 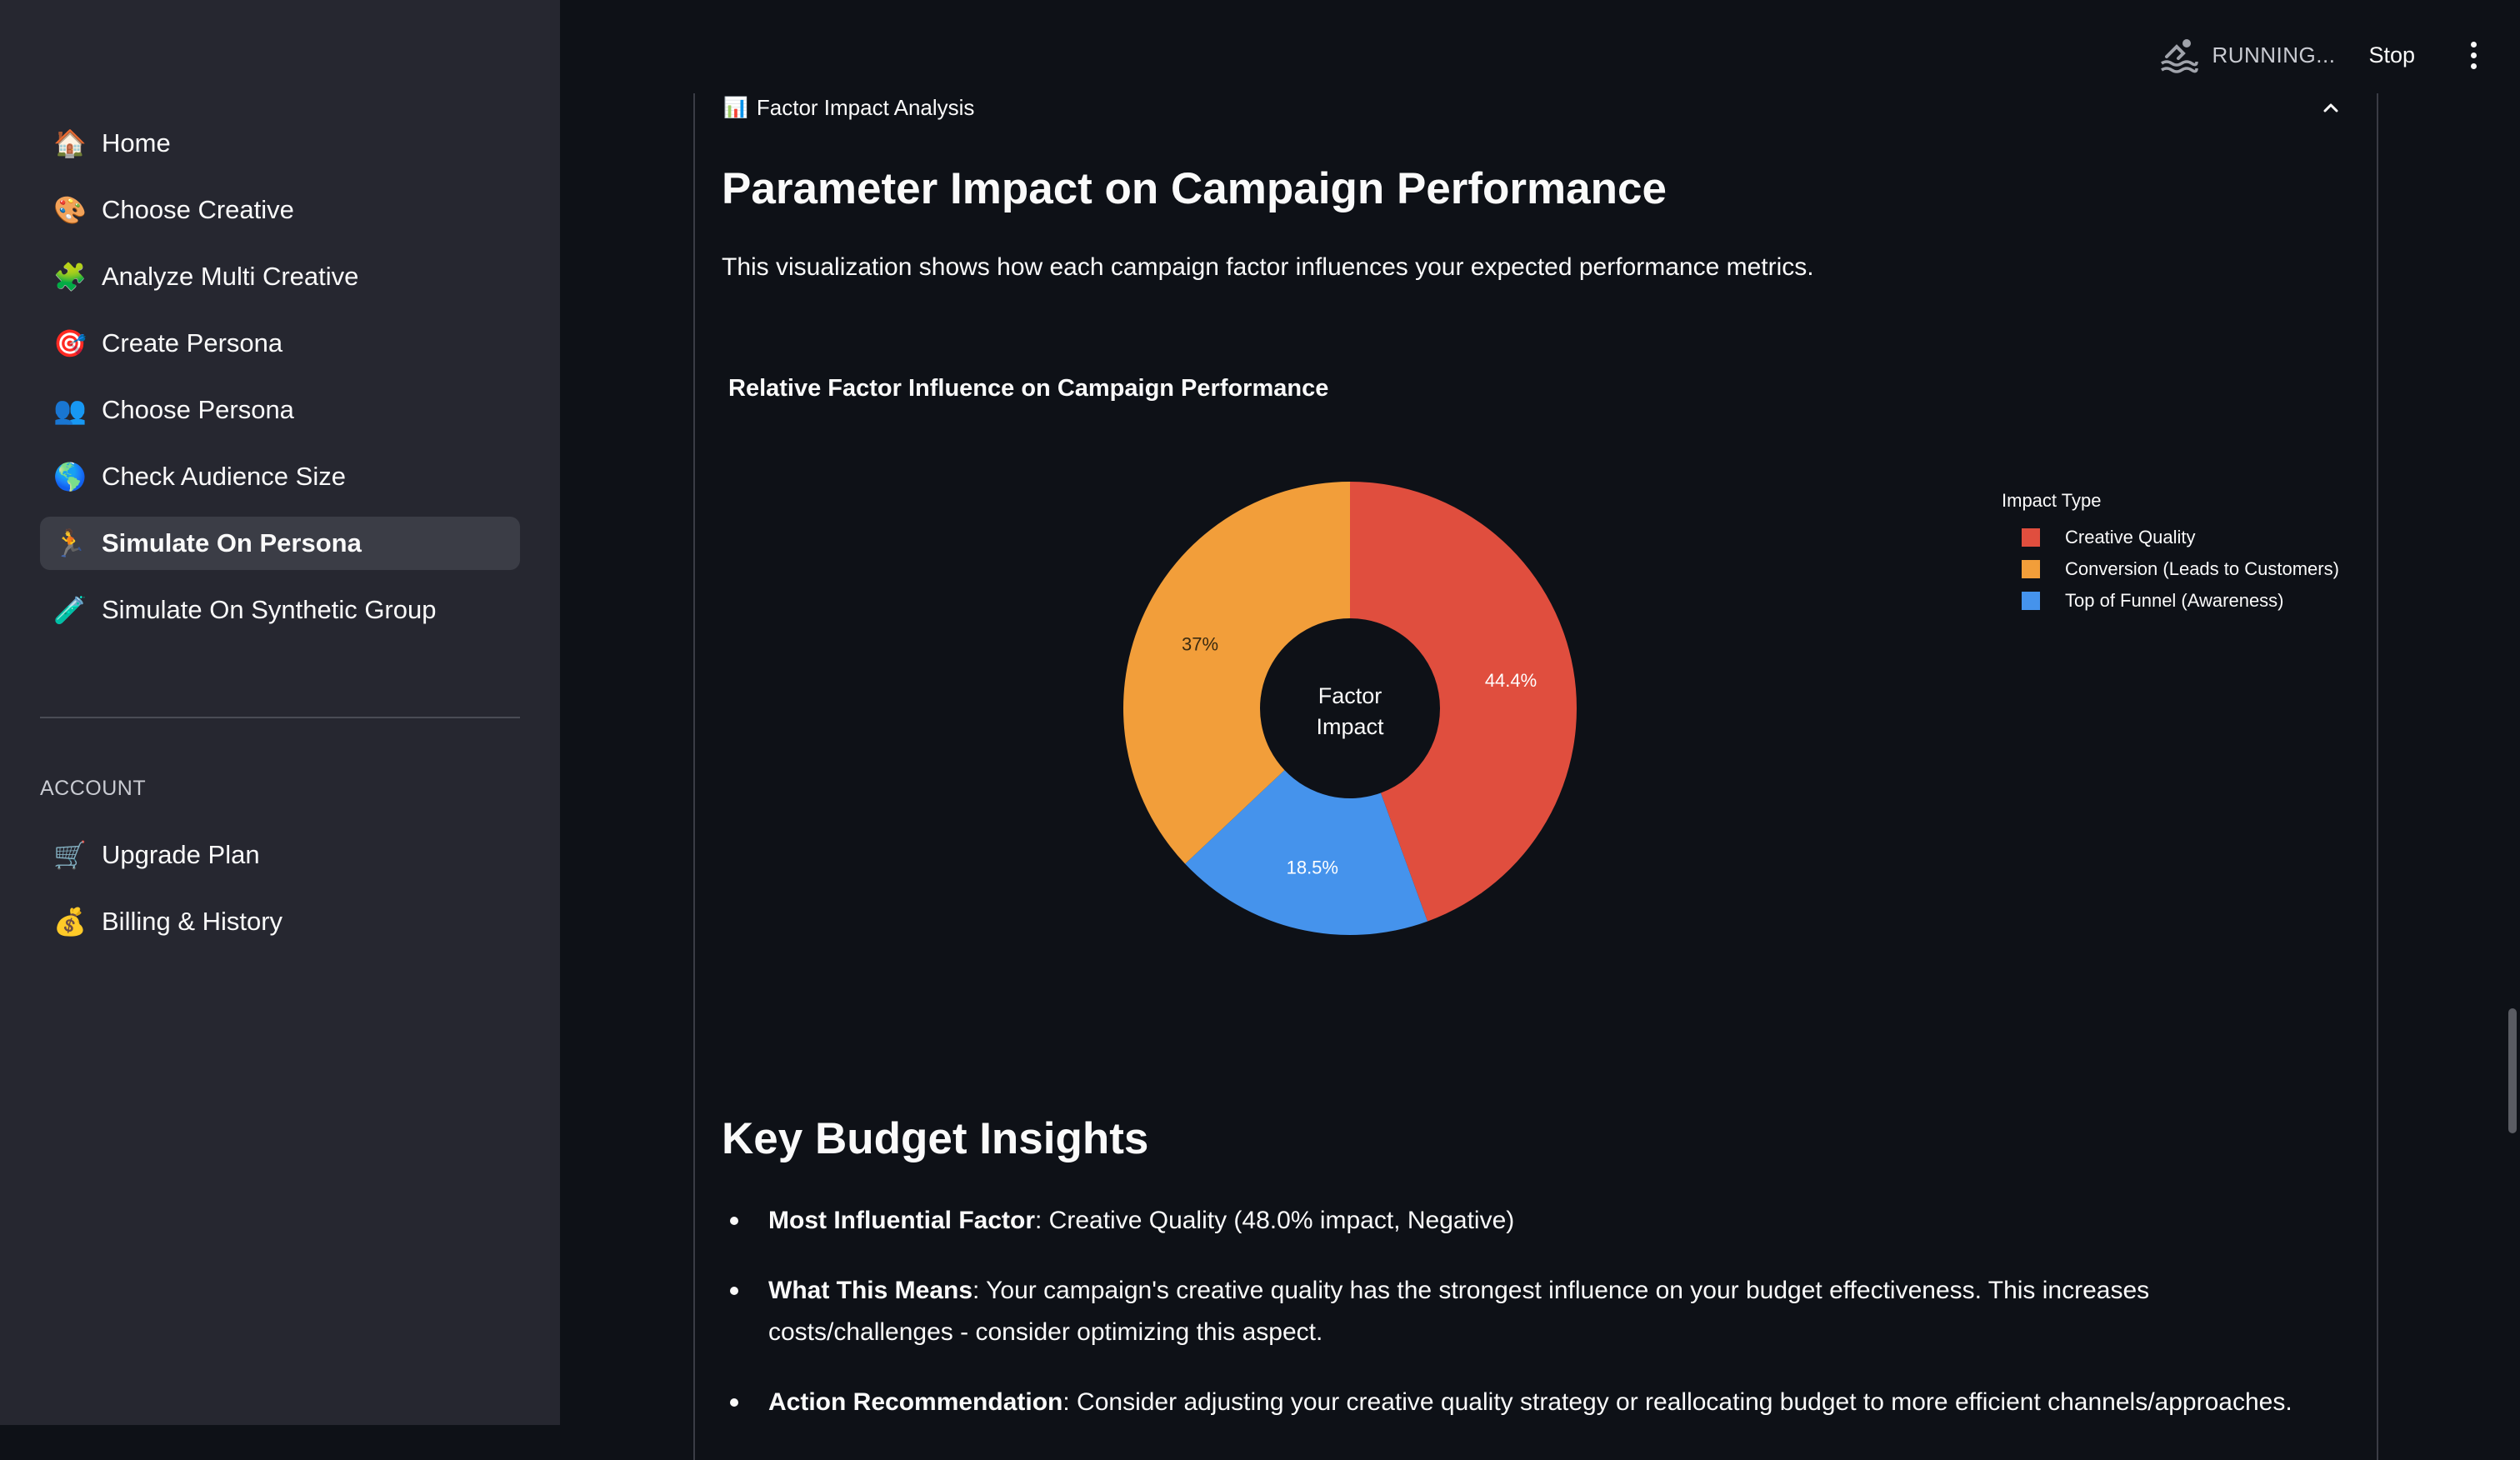 I want to click on main-scrollbar, so click(x=2512, y=1070).